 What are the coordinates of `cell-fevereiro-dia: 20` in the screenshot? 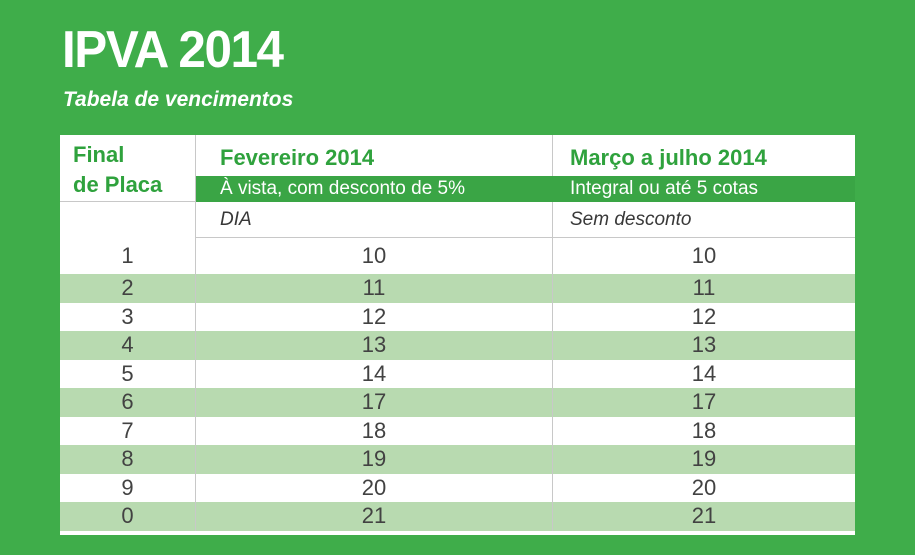 It's located at (374, 487).